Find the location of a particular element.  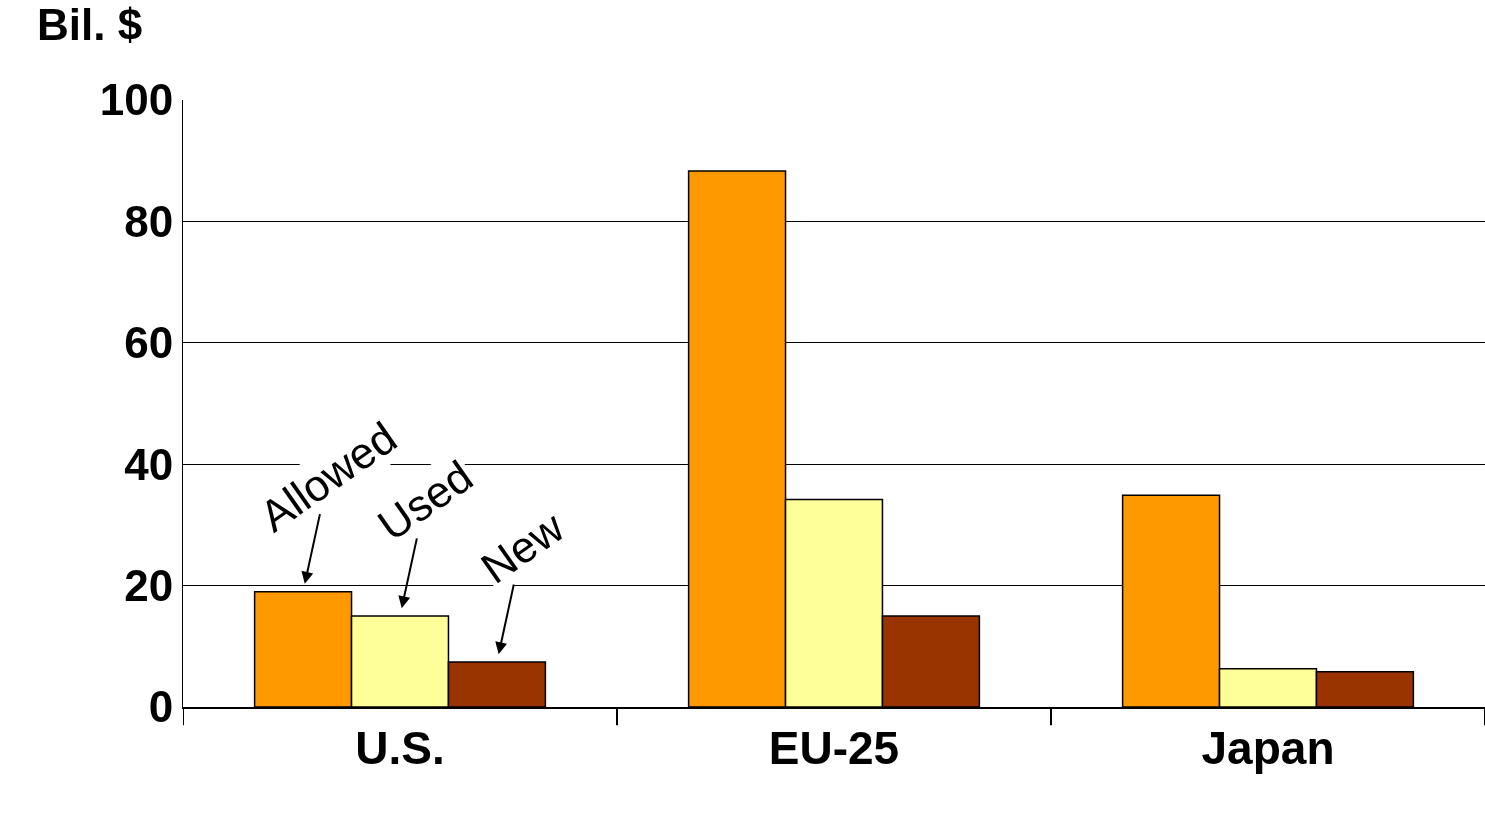

y-tick-label: 60 is located at coordinates (149, 343).